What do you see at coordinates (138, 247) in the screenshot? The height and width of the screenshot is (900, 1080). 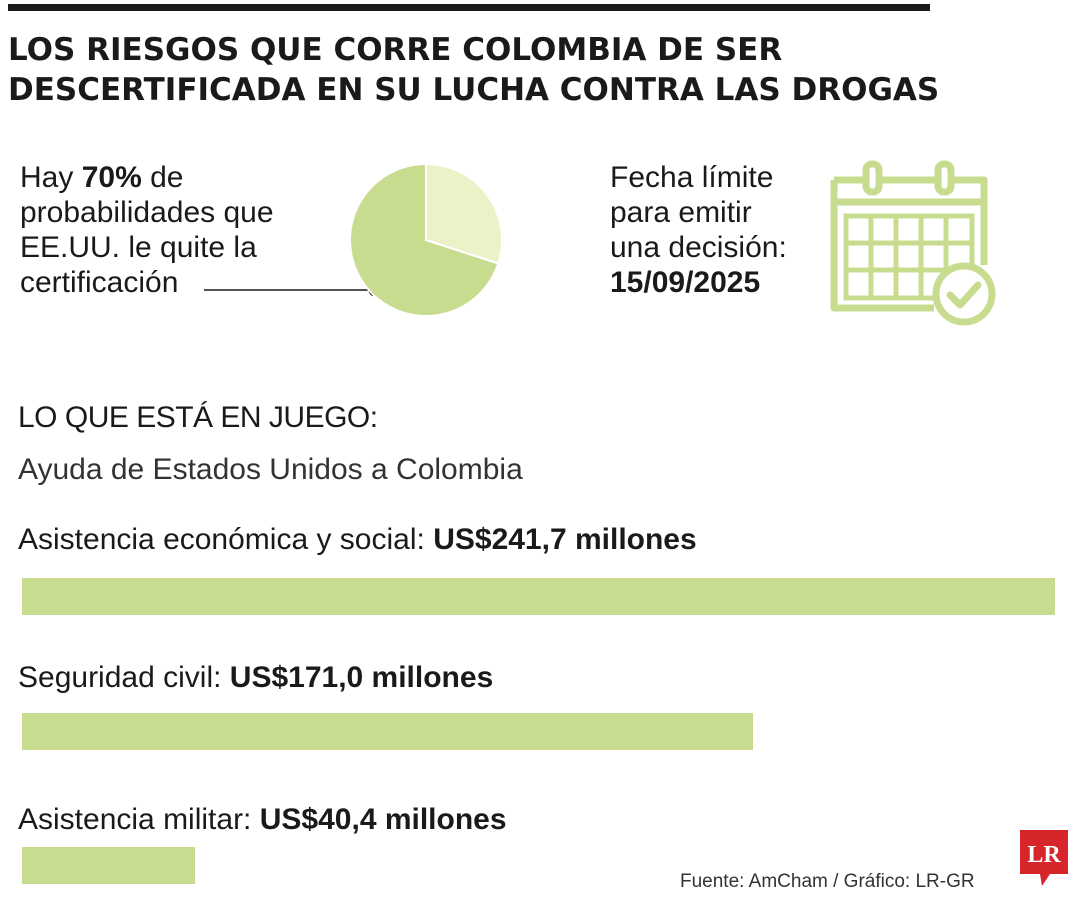 I see `probability-line-3: EE.UU. le quite la` at bounding box center [138, 247].